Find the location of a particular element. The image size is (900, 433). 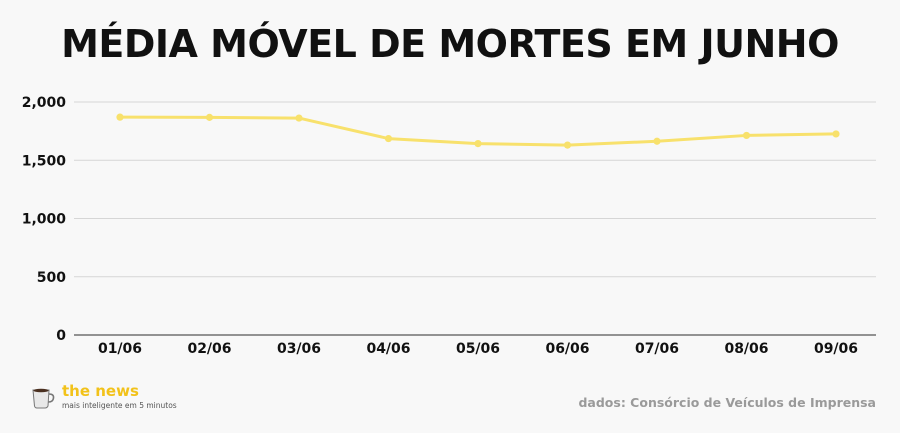

y-axis-ticks: 0 500 1,000 1,500 2,000 is located at coordinates (44, 219).